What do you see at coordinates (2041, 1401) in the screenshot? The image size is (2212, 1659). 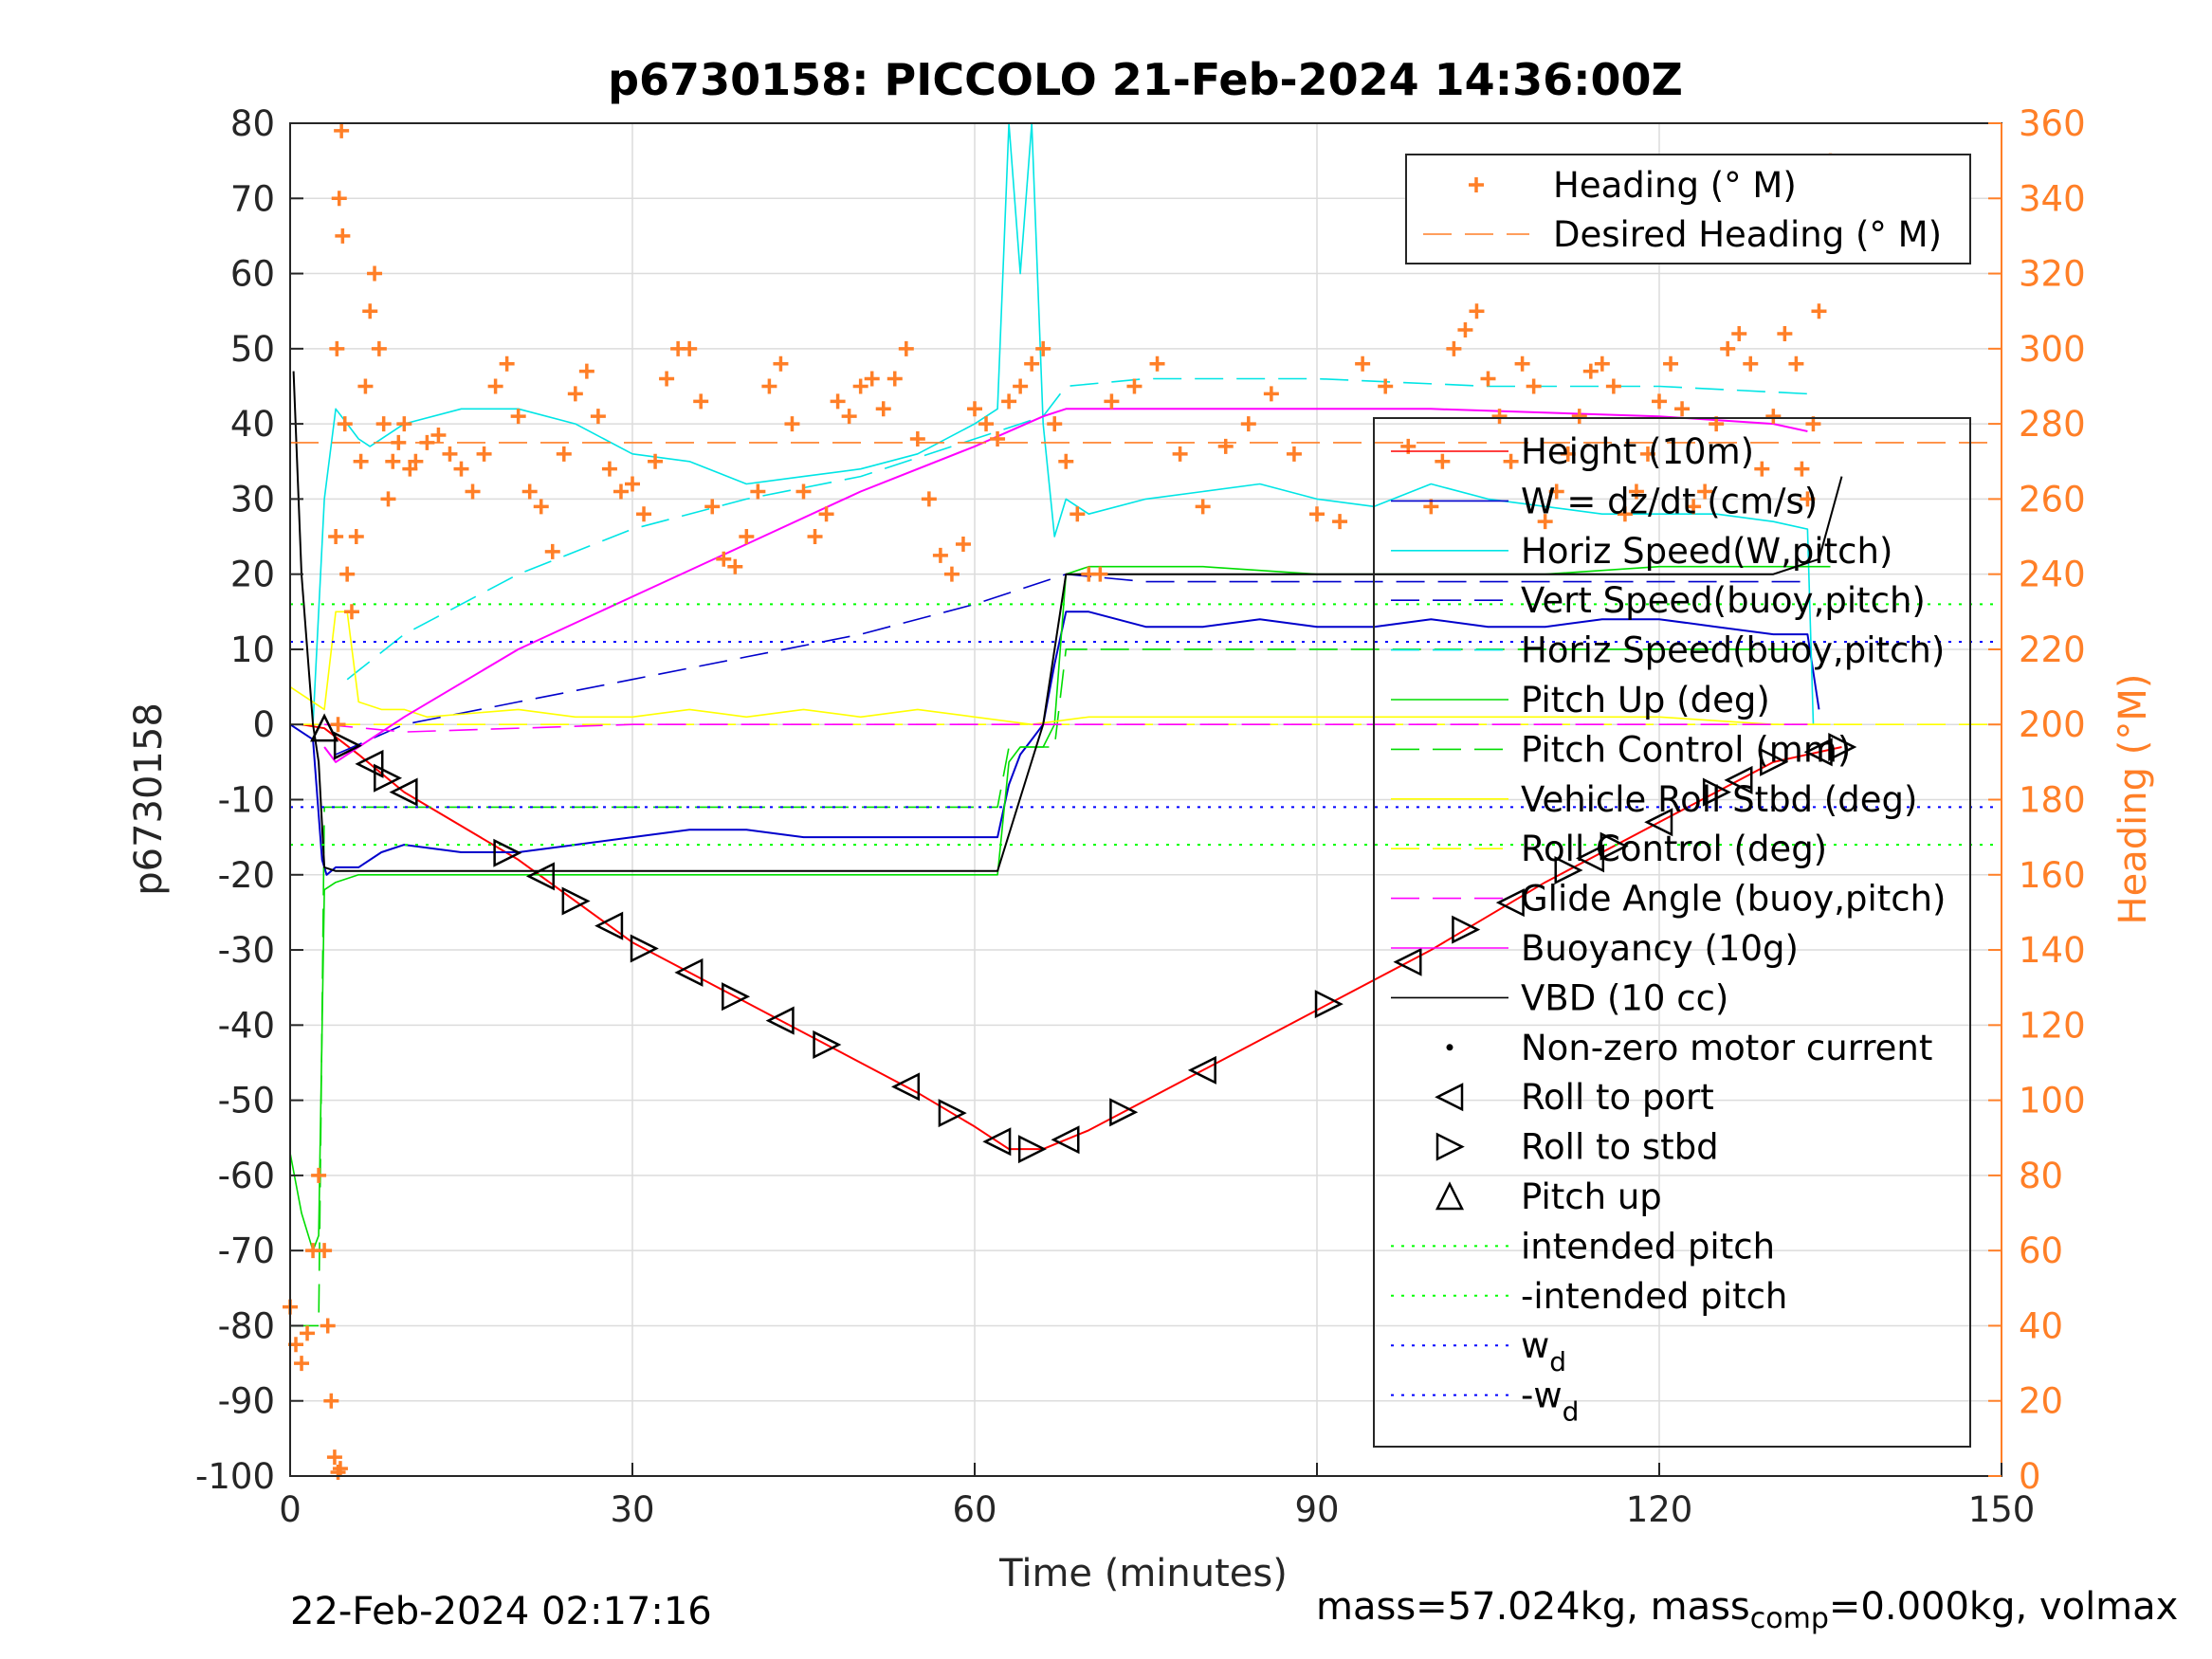 I see `y-right-tick-label: 20` at bounding box center [2041, 1401].